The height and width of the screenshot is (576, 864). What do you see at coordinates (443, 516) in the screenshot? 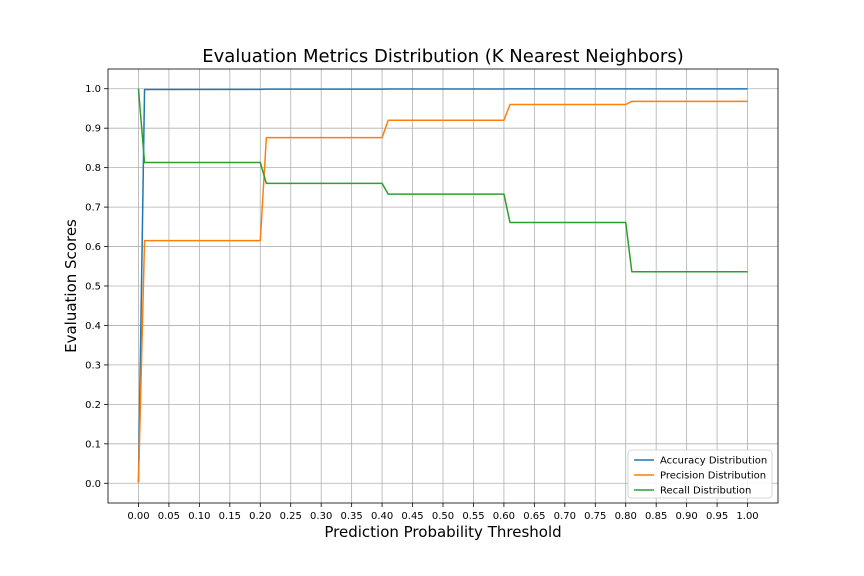
I see `x-tick-label: 0.50` at bounding box center [443, 516].